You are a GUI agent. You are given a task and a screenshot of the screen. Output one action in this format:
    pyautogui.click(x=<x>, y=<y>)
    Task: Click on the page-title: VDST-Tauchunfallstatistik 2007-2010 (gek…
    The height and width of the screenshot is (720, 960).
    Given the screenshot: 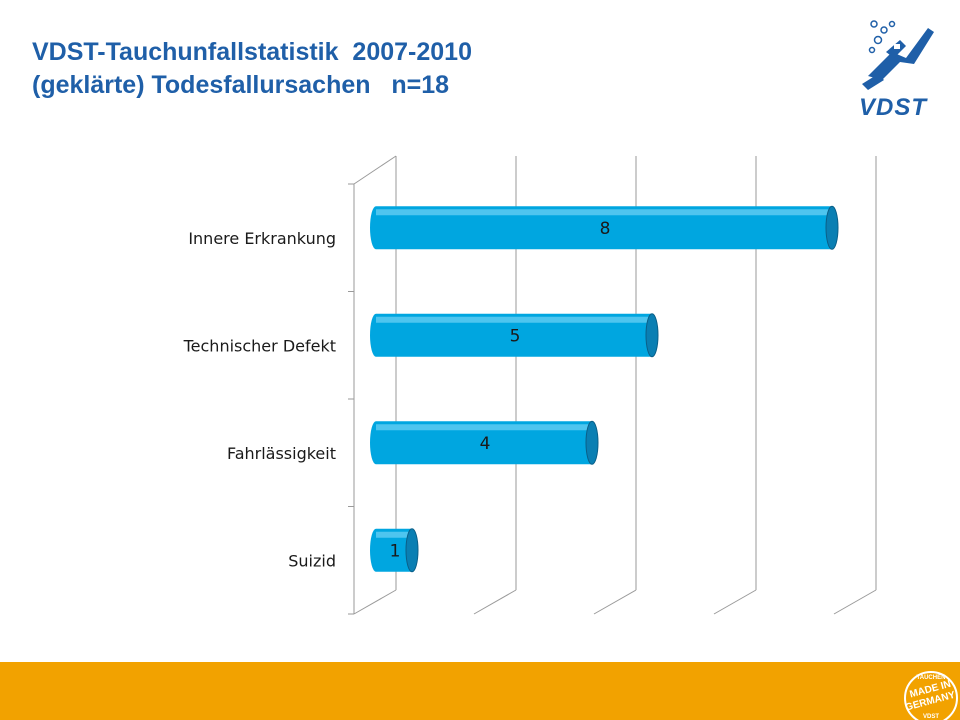 What is the action you would take?
    pyautogui.click(x=252, y=69)
    